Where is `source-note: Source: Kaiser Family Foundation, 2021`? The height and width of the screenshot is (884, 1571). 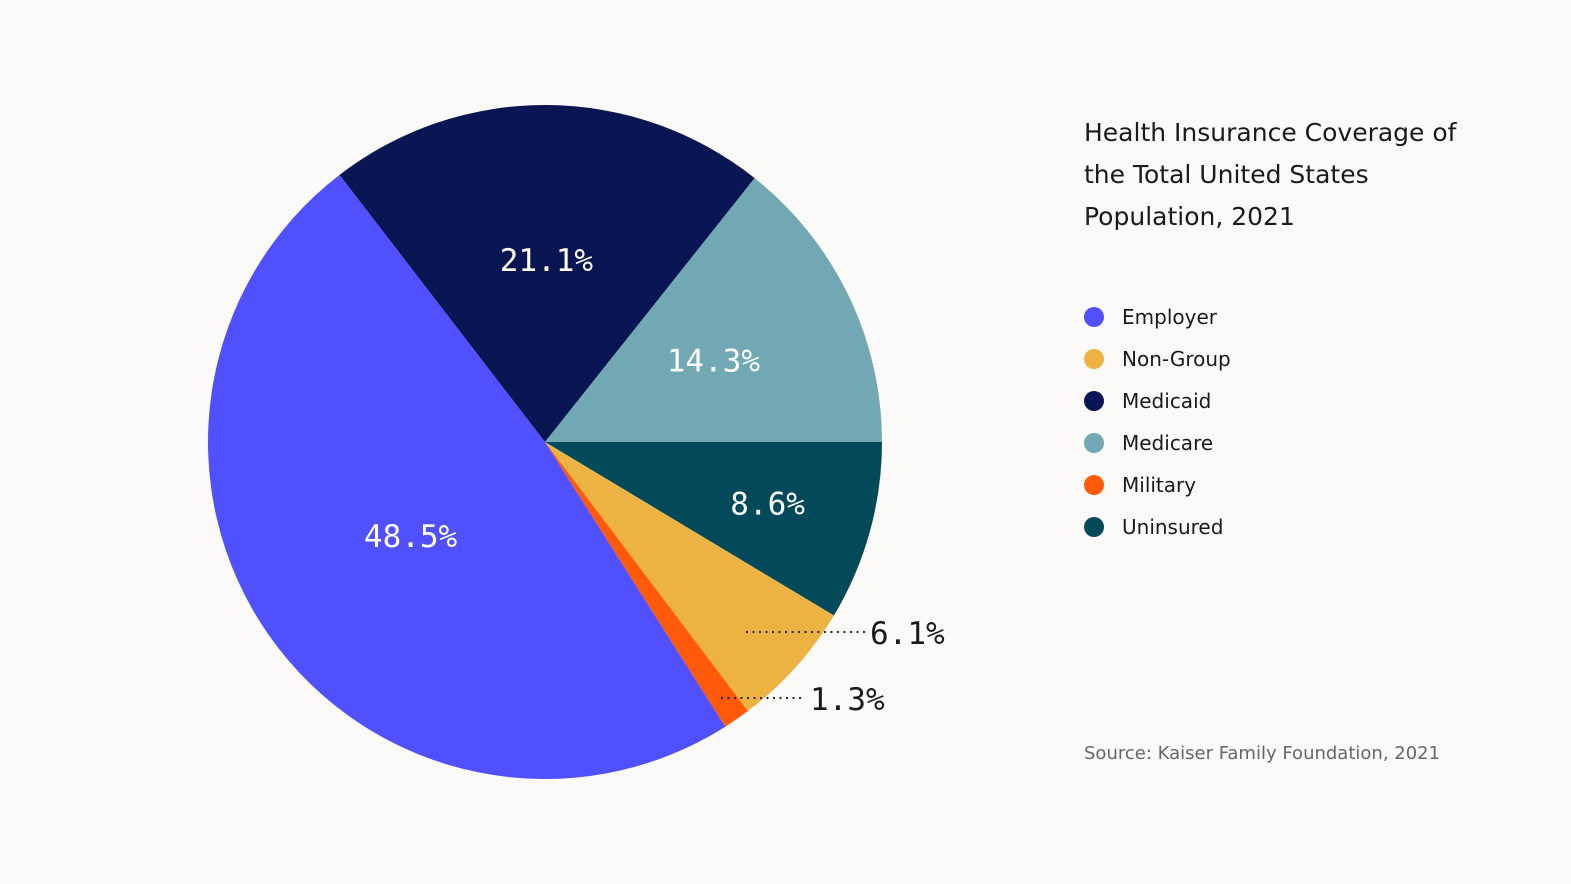
source-note: Source: Kaiser Family Foundation, 2021 is located at coordinates (1262, 753).